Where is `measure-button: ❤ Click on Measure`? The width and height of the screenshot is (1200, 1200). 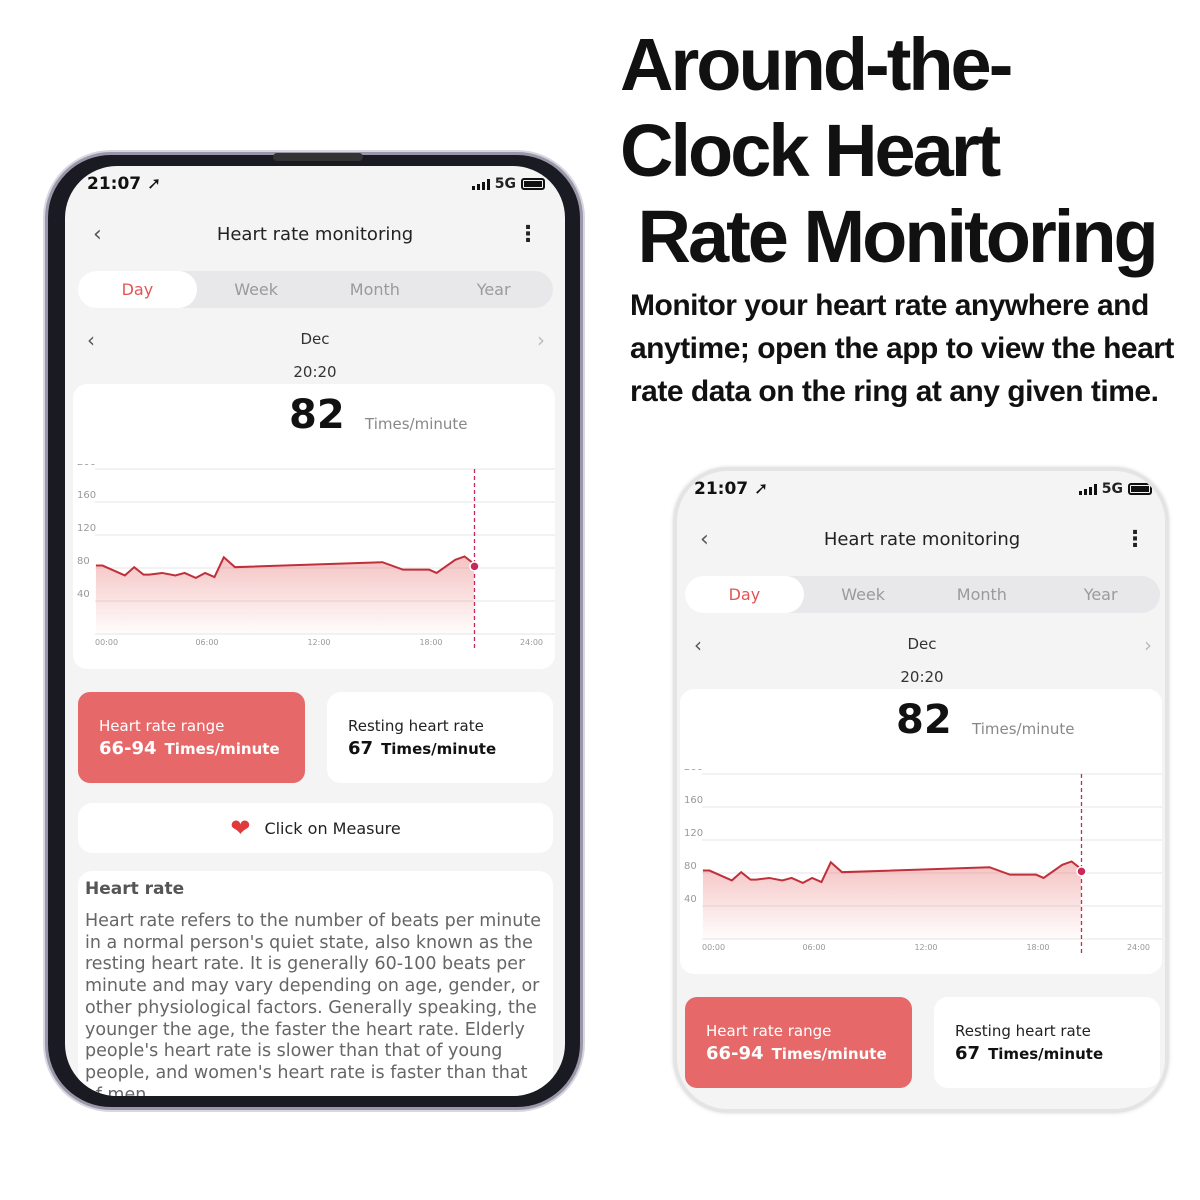 measure-button: ❤ Click on Measure is located at coordinates (315, 828).